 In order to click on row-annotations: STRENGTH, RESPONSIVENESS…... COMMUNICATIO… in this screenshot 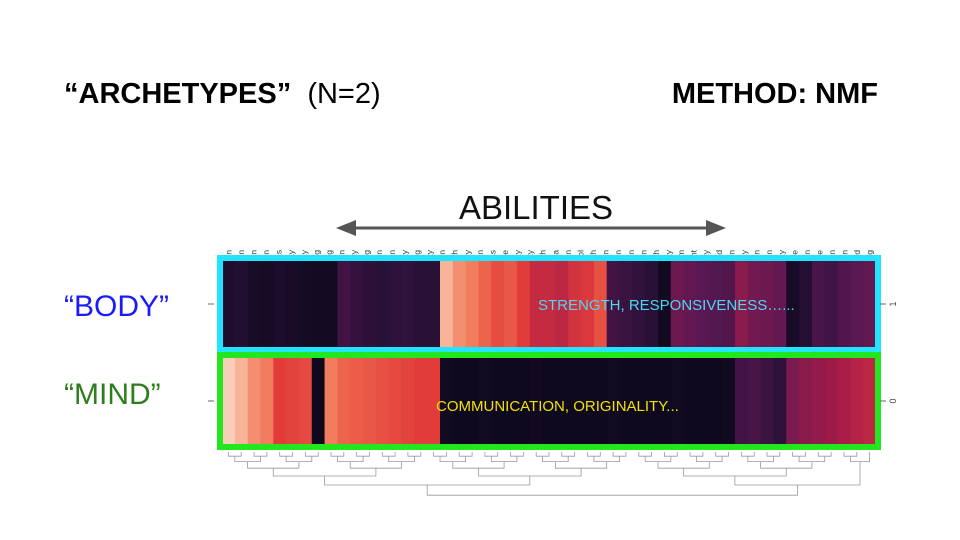, I will do `click(615, 356)`.